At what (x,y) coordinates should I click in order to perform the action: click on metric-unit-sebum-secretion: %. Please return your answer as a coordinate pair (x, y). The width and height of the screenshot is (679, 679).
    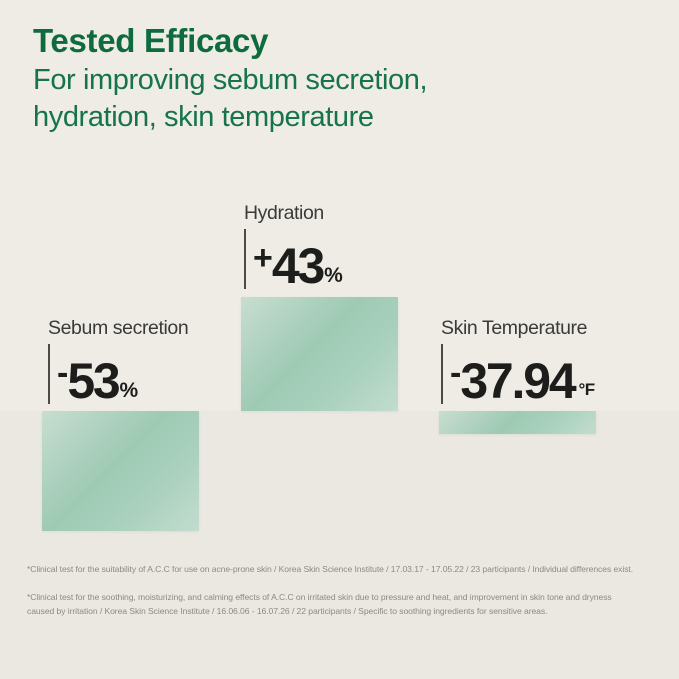
    Looking at the image, I should click on (129, 391).